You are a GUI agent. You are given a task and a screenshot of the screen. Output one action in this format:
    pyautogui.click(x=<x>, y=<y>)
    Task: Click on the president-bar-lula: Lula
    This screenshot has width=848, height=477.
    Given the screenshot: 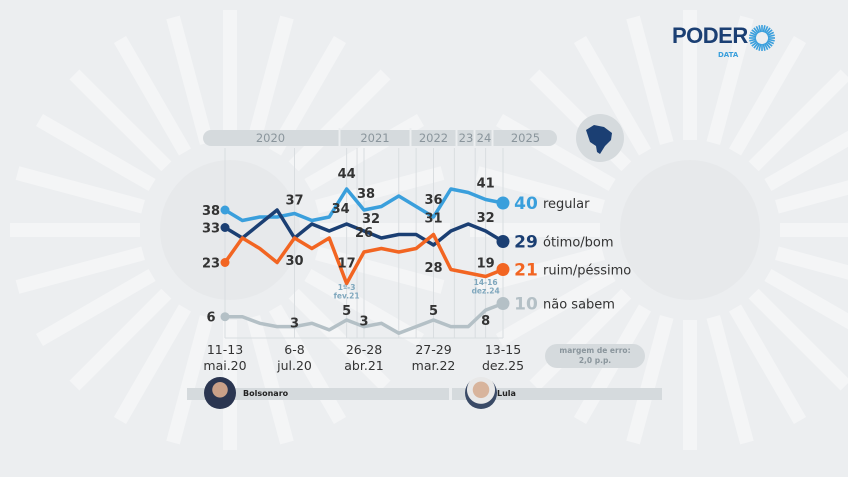 What is the action you would take?
    pyautogui.click(x=557, y=394)
    